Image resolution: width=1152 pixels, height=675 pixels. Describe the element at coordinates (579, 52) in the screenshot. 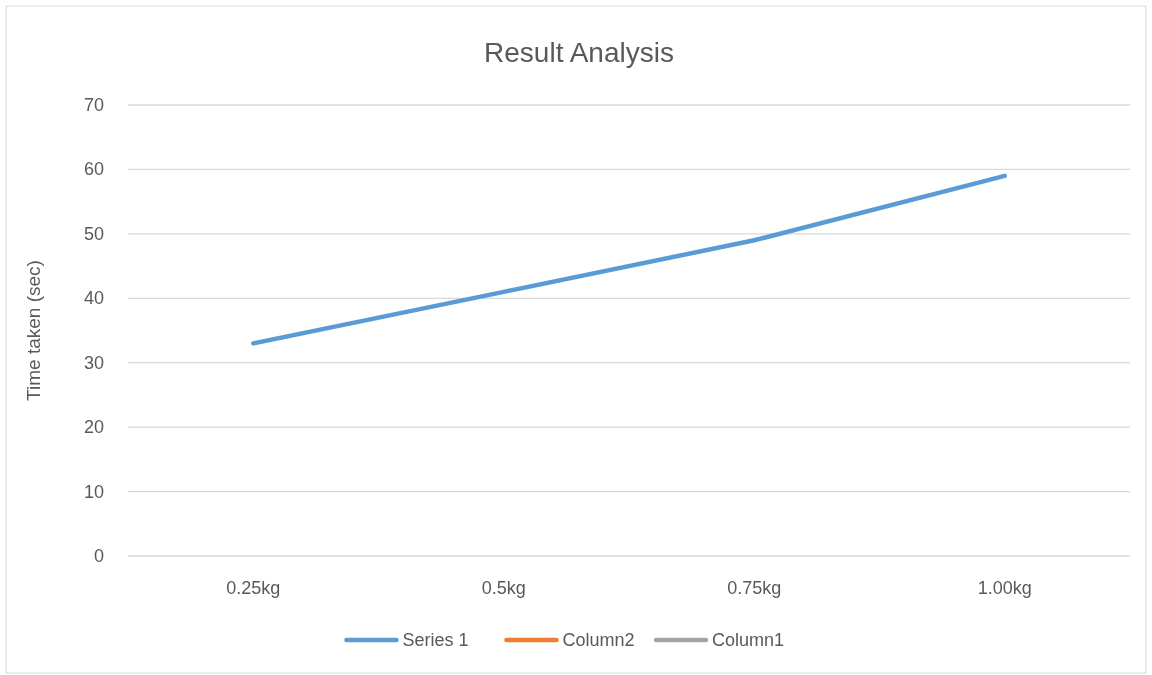

I see `chart-title: Result Analysis` at that location.